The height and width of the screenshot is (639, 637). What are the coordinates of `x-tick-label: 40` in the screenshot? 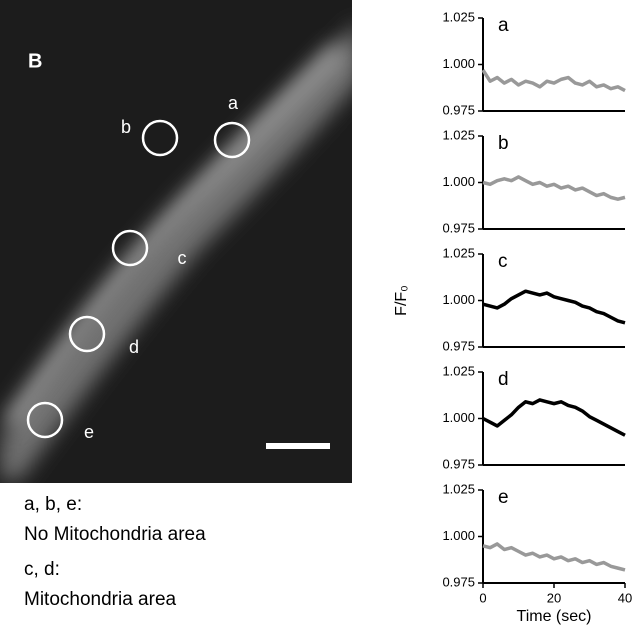 It's located at (625, 597).